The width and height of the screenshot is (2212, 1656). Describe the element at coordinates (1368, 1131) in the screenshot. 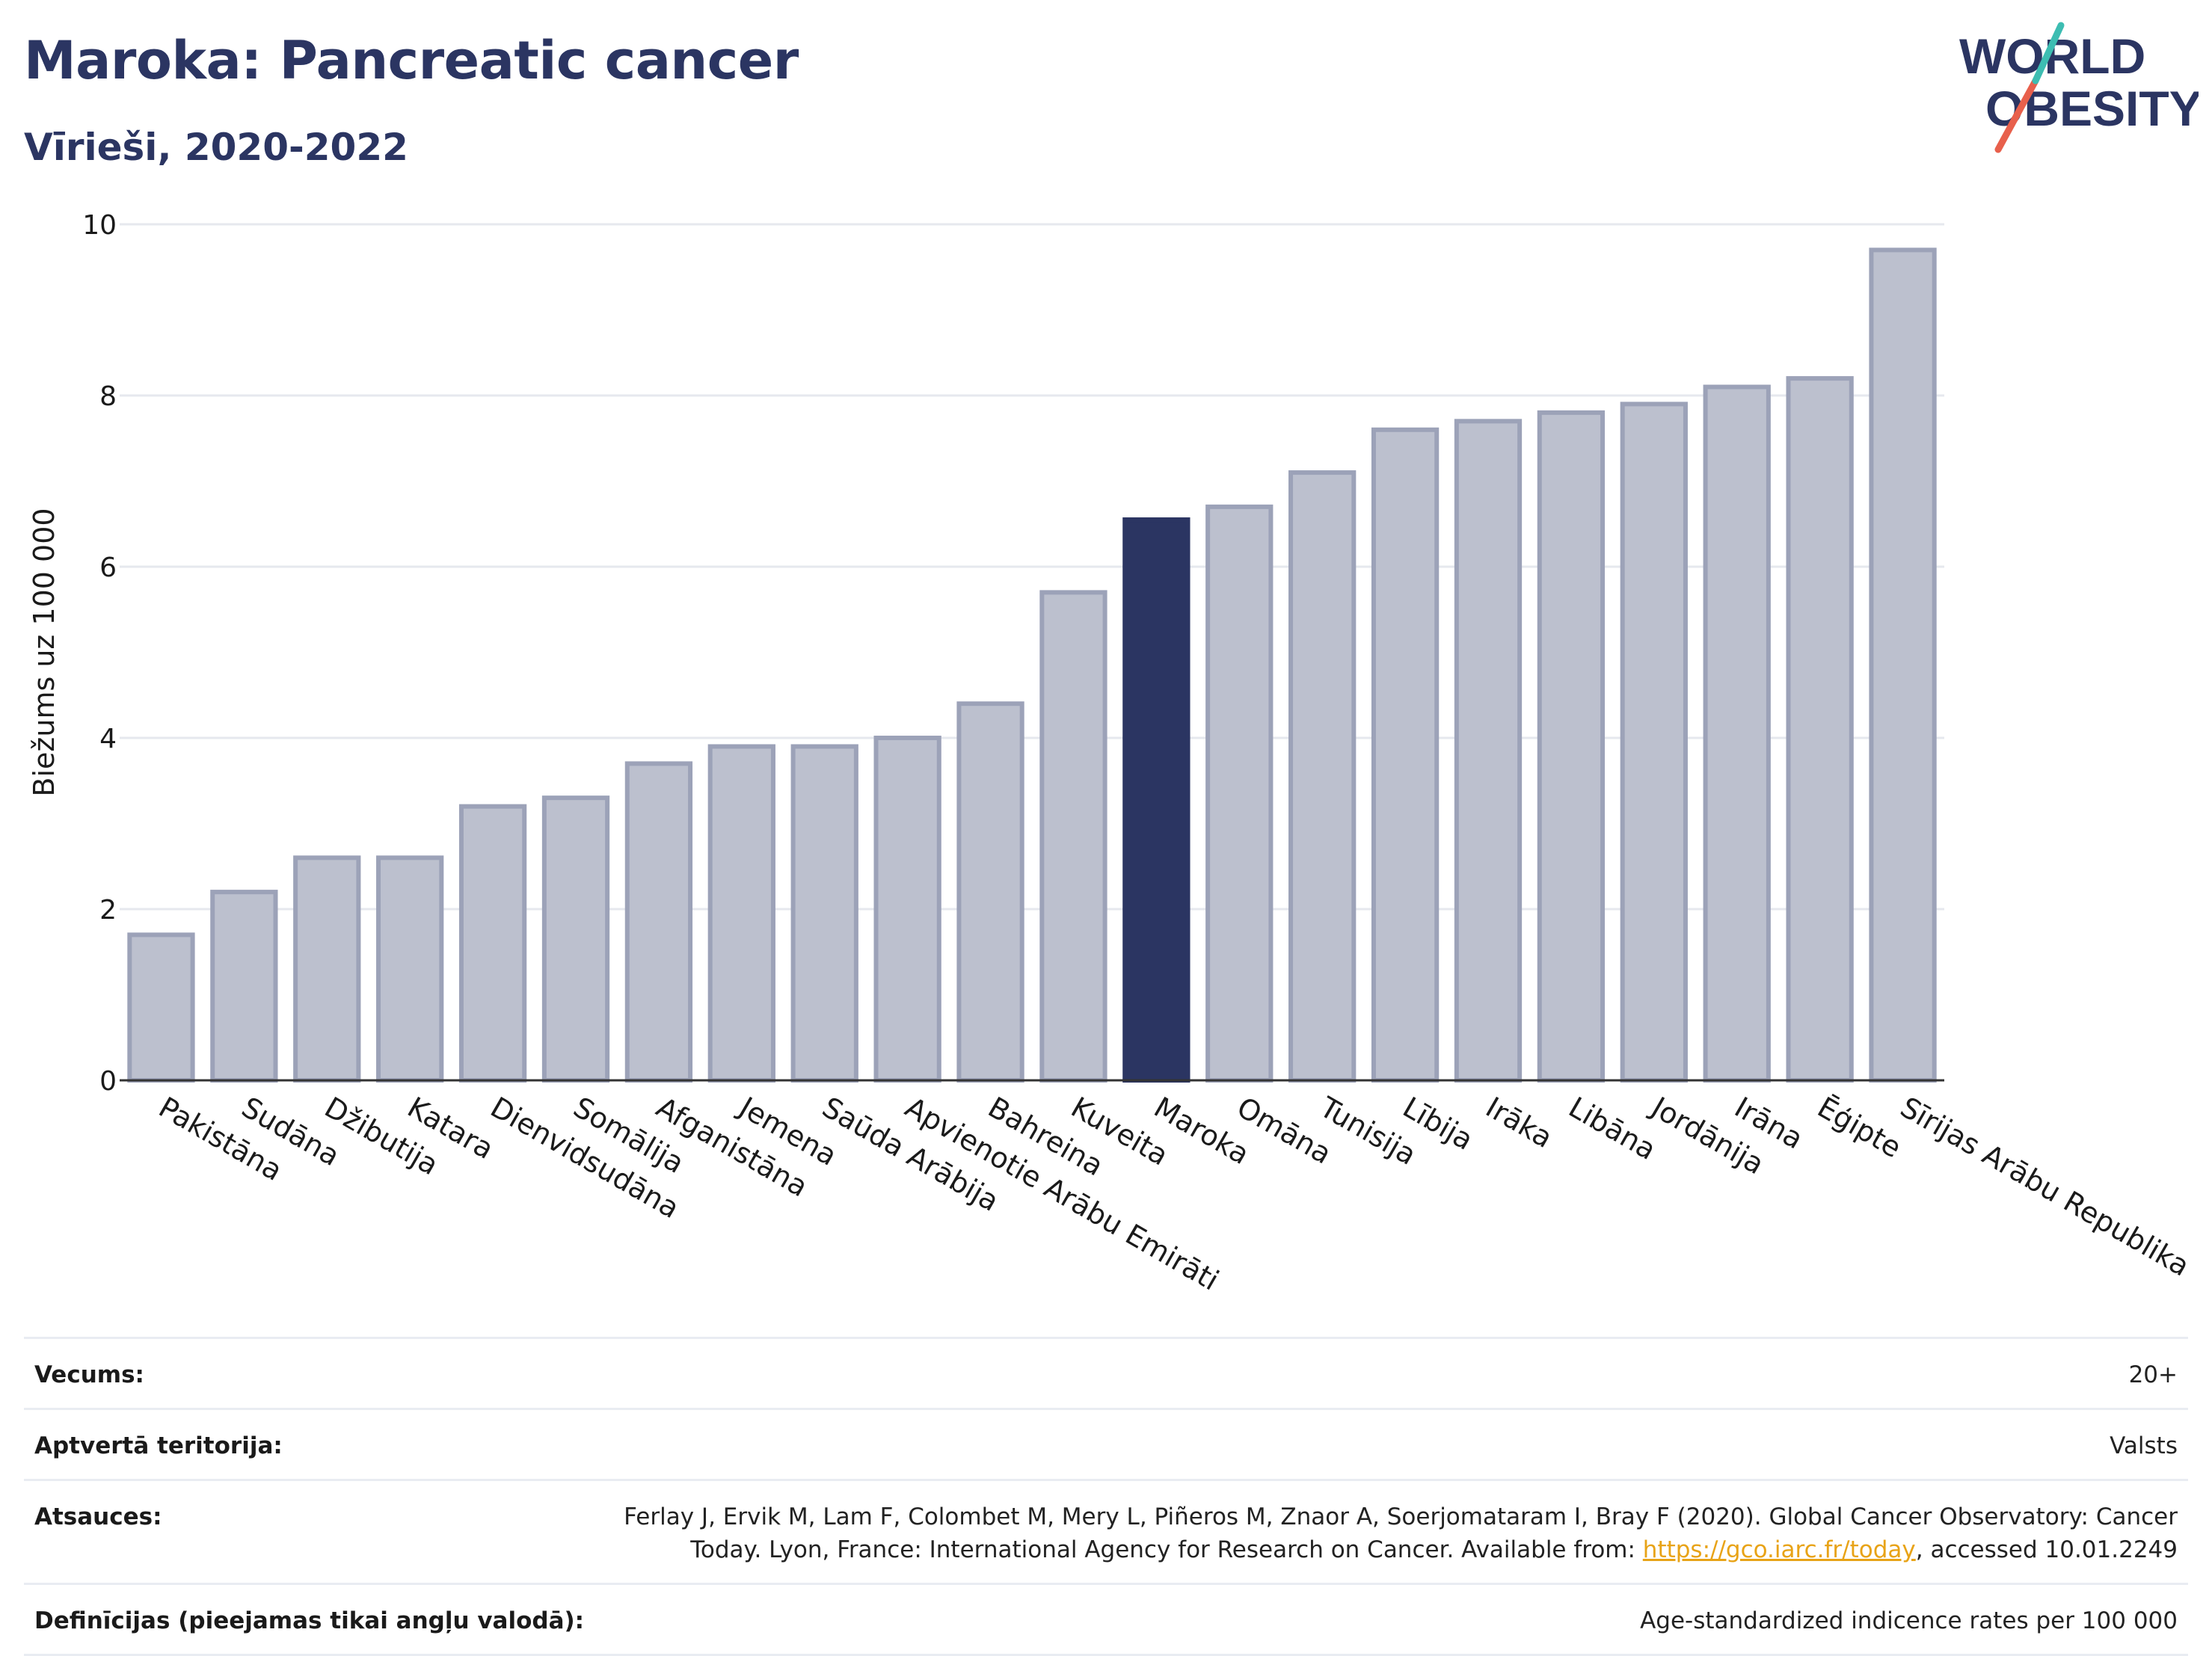

I see `x-tick-label: Tunisija` at that location.